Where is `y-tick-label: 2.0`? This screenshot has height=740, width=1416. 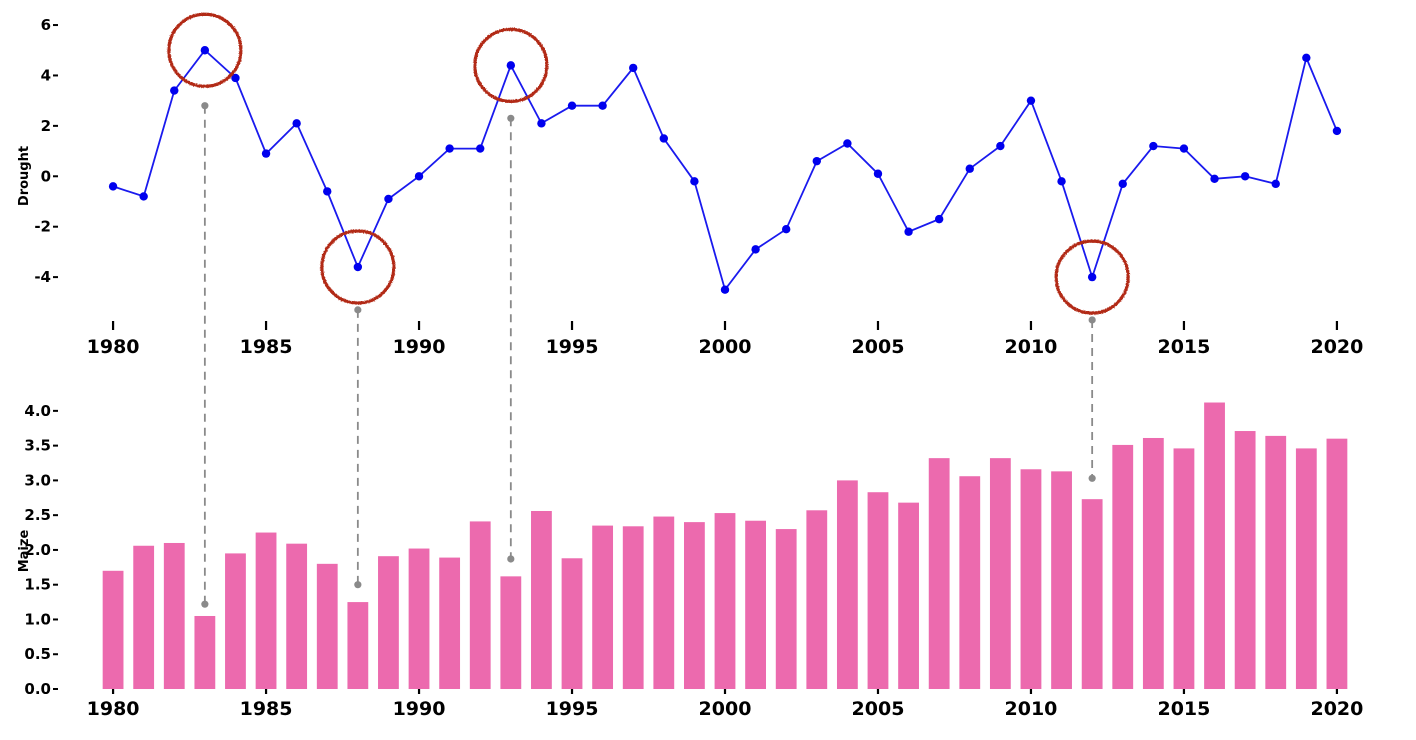 y-tick-label: 2.0 is located at coordinates (37, 550).